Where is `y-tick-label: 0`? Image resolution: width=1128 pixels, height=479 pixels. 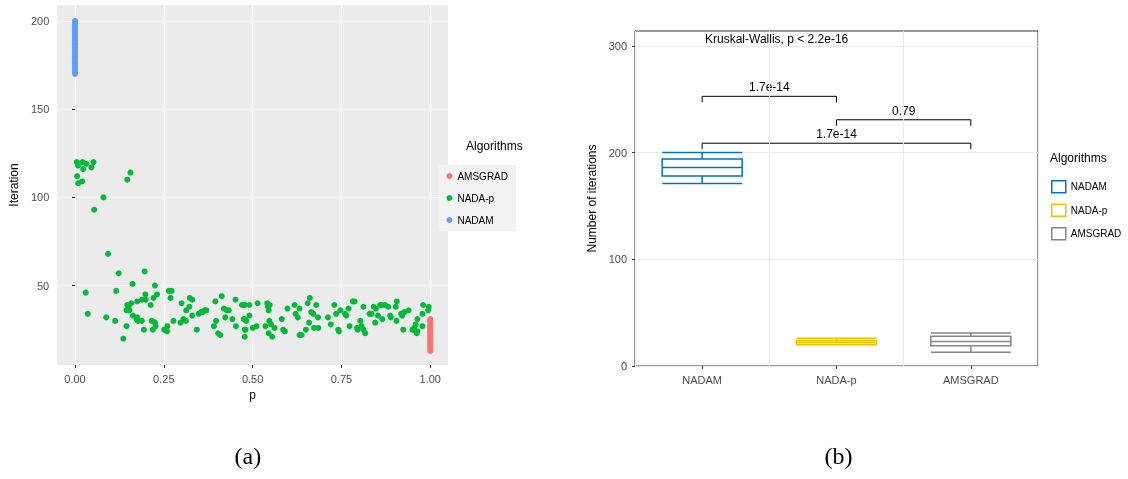
y-tick-label: 0 is located at coordinates (623, 366).